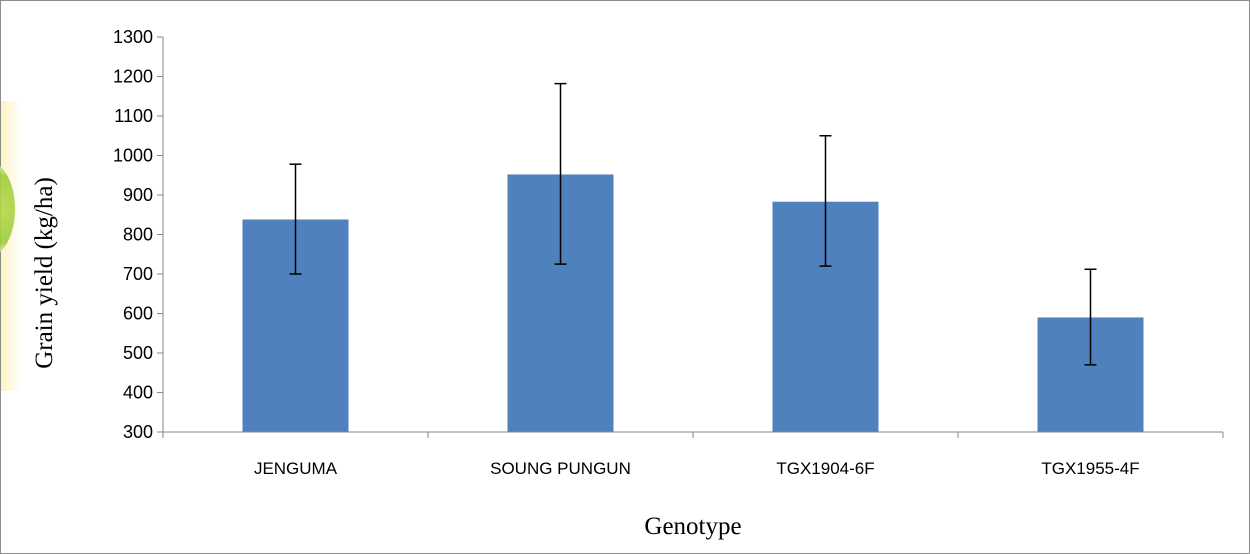 This screenshot has height=554, width=1250. I want to click on y-tick-label: 300, so click(138, 432).